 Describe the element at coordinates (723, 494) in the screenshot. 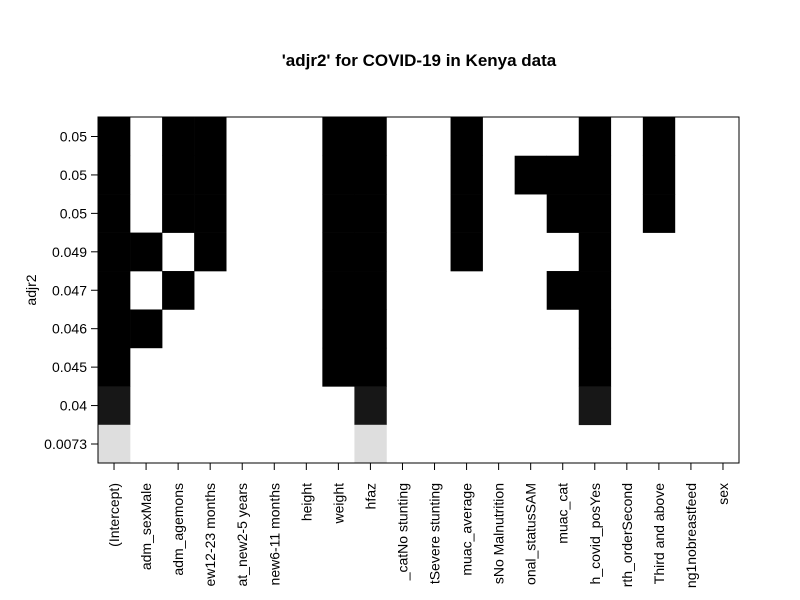

I see `x-tick-label: sex` at that location.